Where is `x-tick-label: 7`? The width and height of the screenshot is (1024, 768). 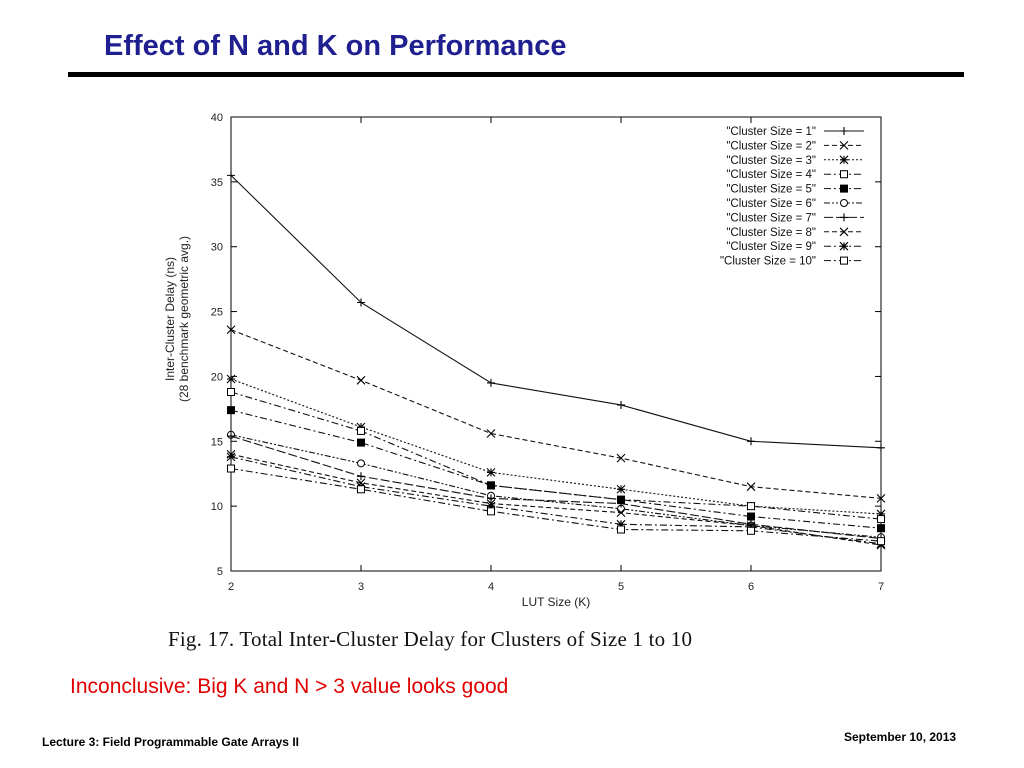
x-tick-label: 7 is located at coordinates (881, 587).